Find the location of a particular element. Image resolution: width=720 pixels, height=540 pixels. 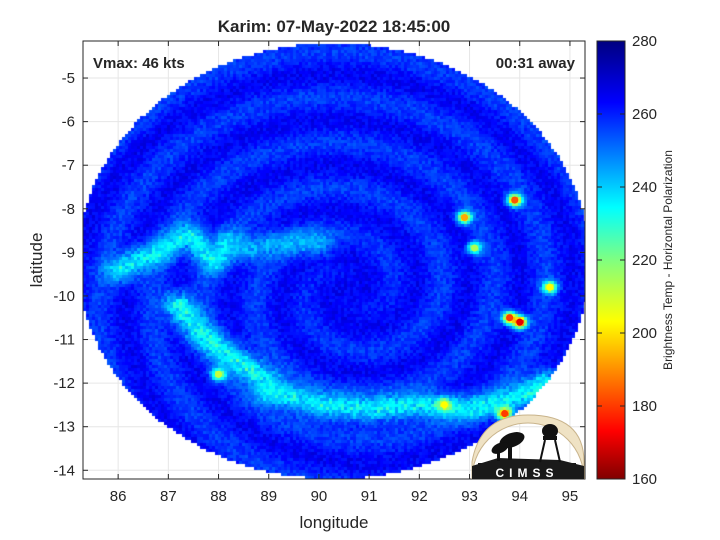

y-tick-label: -14 is located at coordinates (64, 470).